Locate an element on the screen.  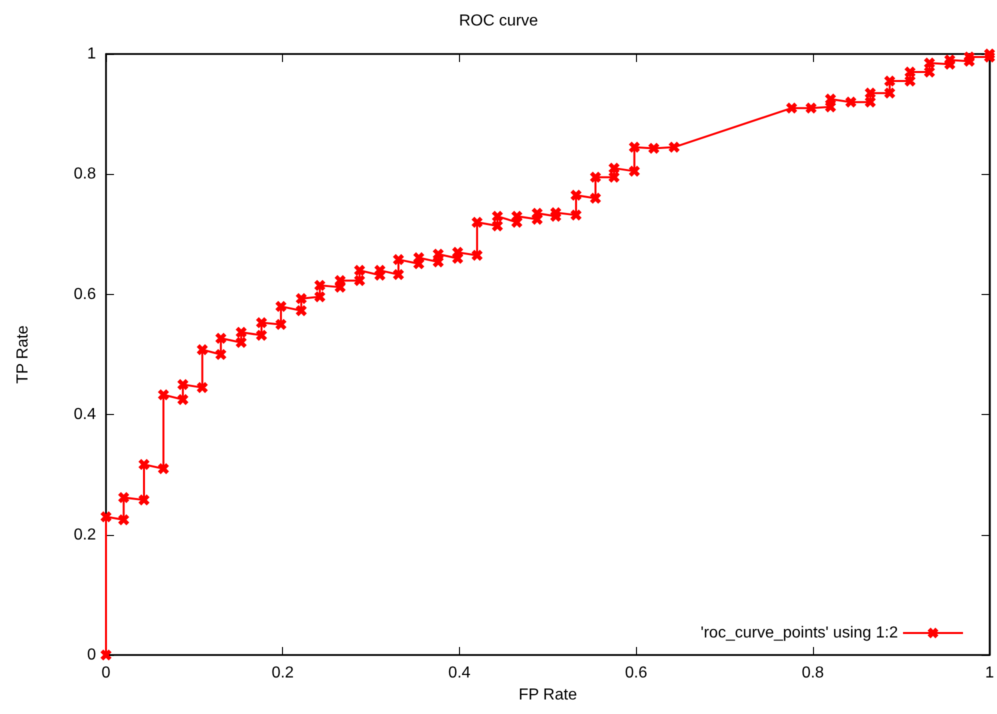
y-tick-label: 0.4 is located at coordinates (85, 415).